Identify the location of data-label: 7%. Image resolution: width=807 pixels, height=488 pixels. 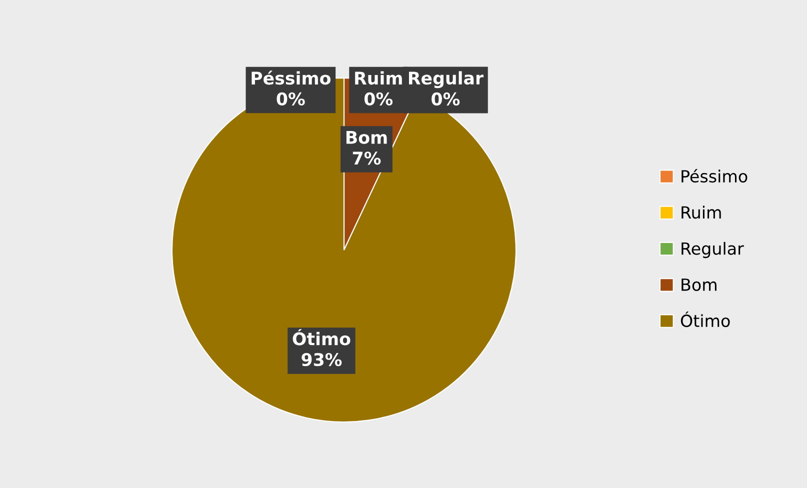
(366, 158).